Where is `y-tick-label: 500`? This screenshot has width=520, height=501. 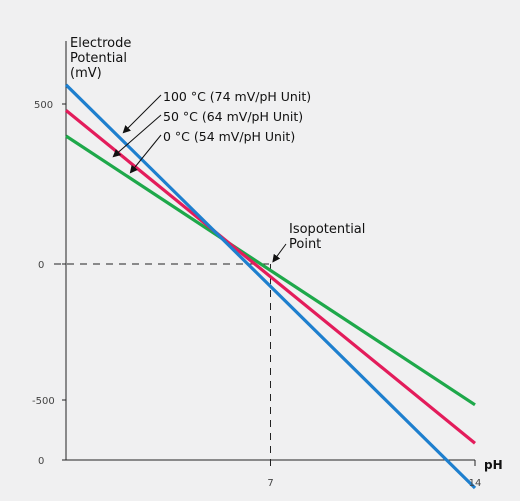
y-tick-label: 500 is located at coordinates (43, 105).